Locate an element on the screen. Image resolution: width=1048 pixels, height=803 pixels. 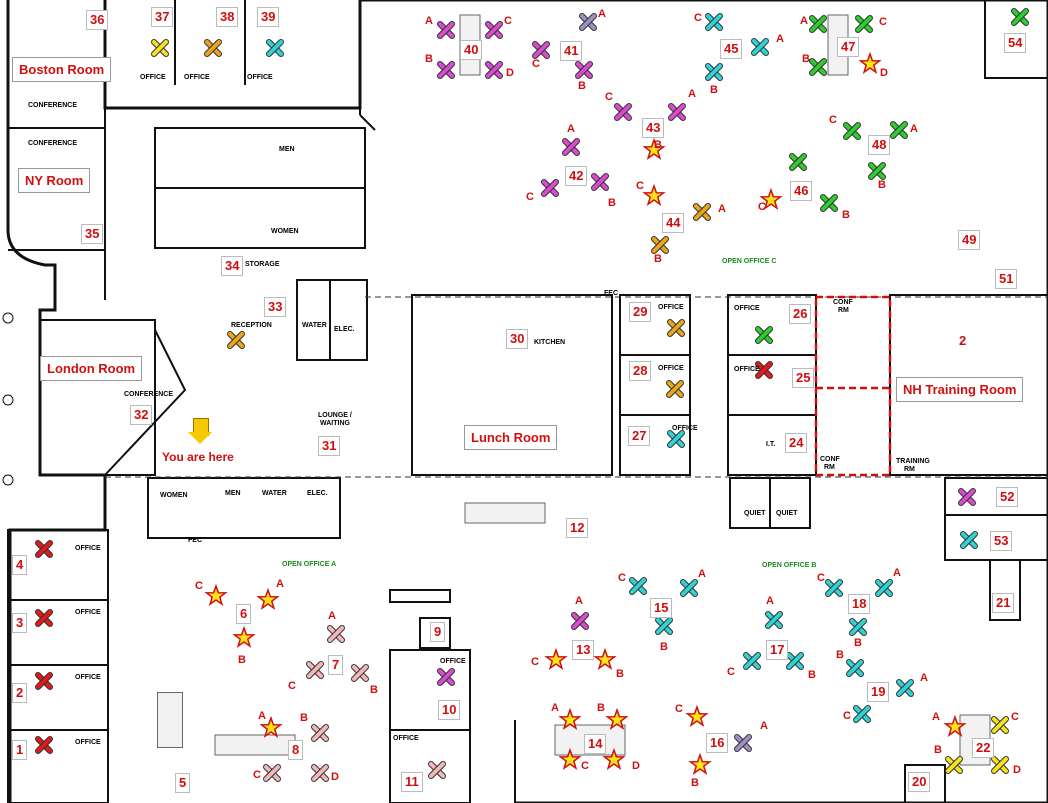
room-number-37: 37 is located at coordinates (162, 17).